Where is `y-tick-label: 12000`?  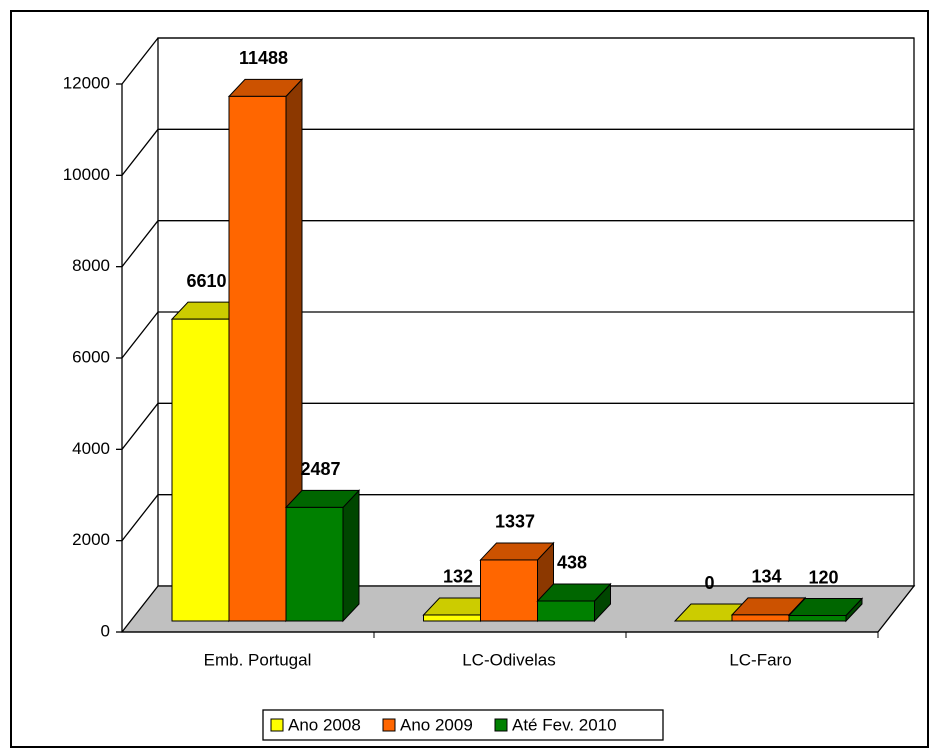
y-tick-label: 12000 is located at coordinates (86, 82).